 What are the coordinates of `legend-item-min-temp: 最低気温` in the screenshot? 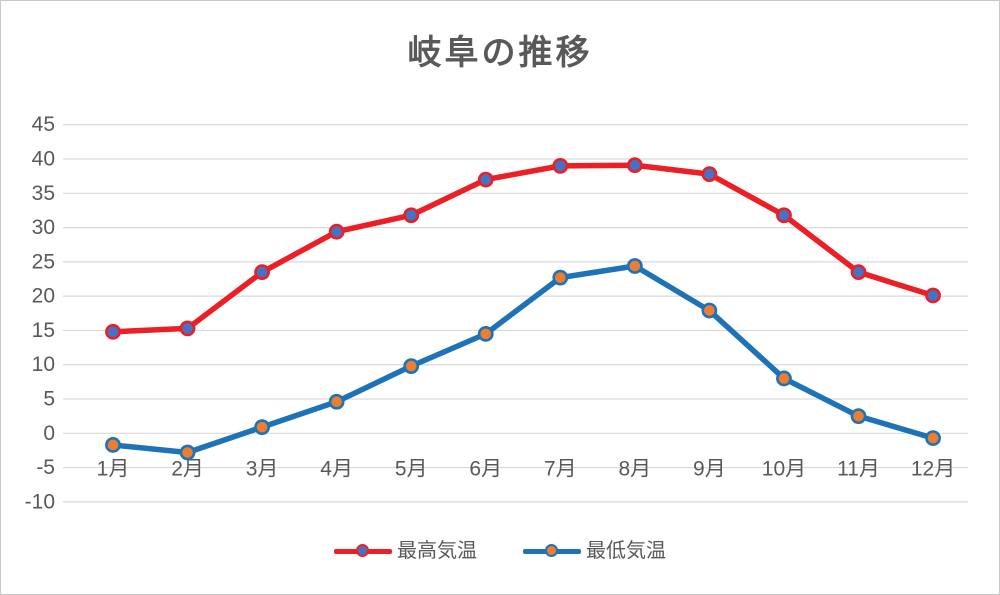 It's located at (594, 551).